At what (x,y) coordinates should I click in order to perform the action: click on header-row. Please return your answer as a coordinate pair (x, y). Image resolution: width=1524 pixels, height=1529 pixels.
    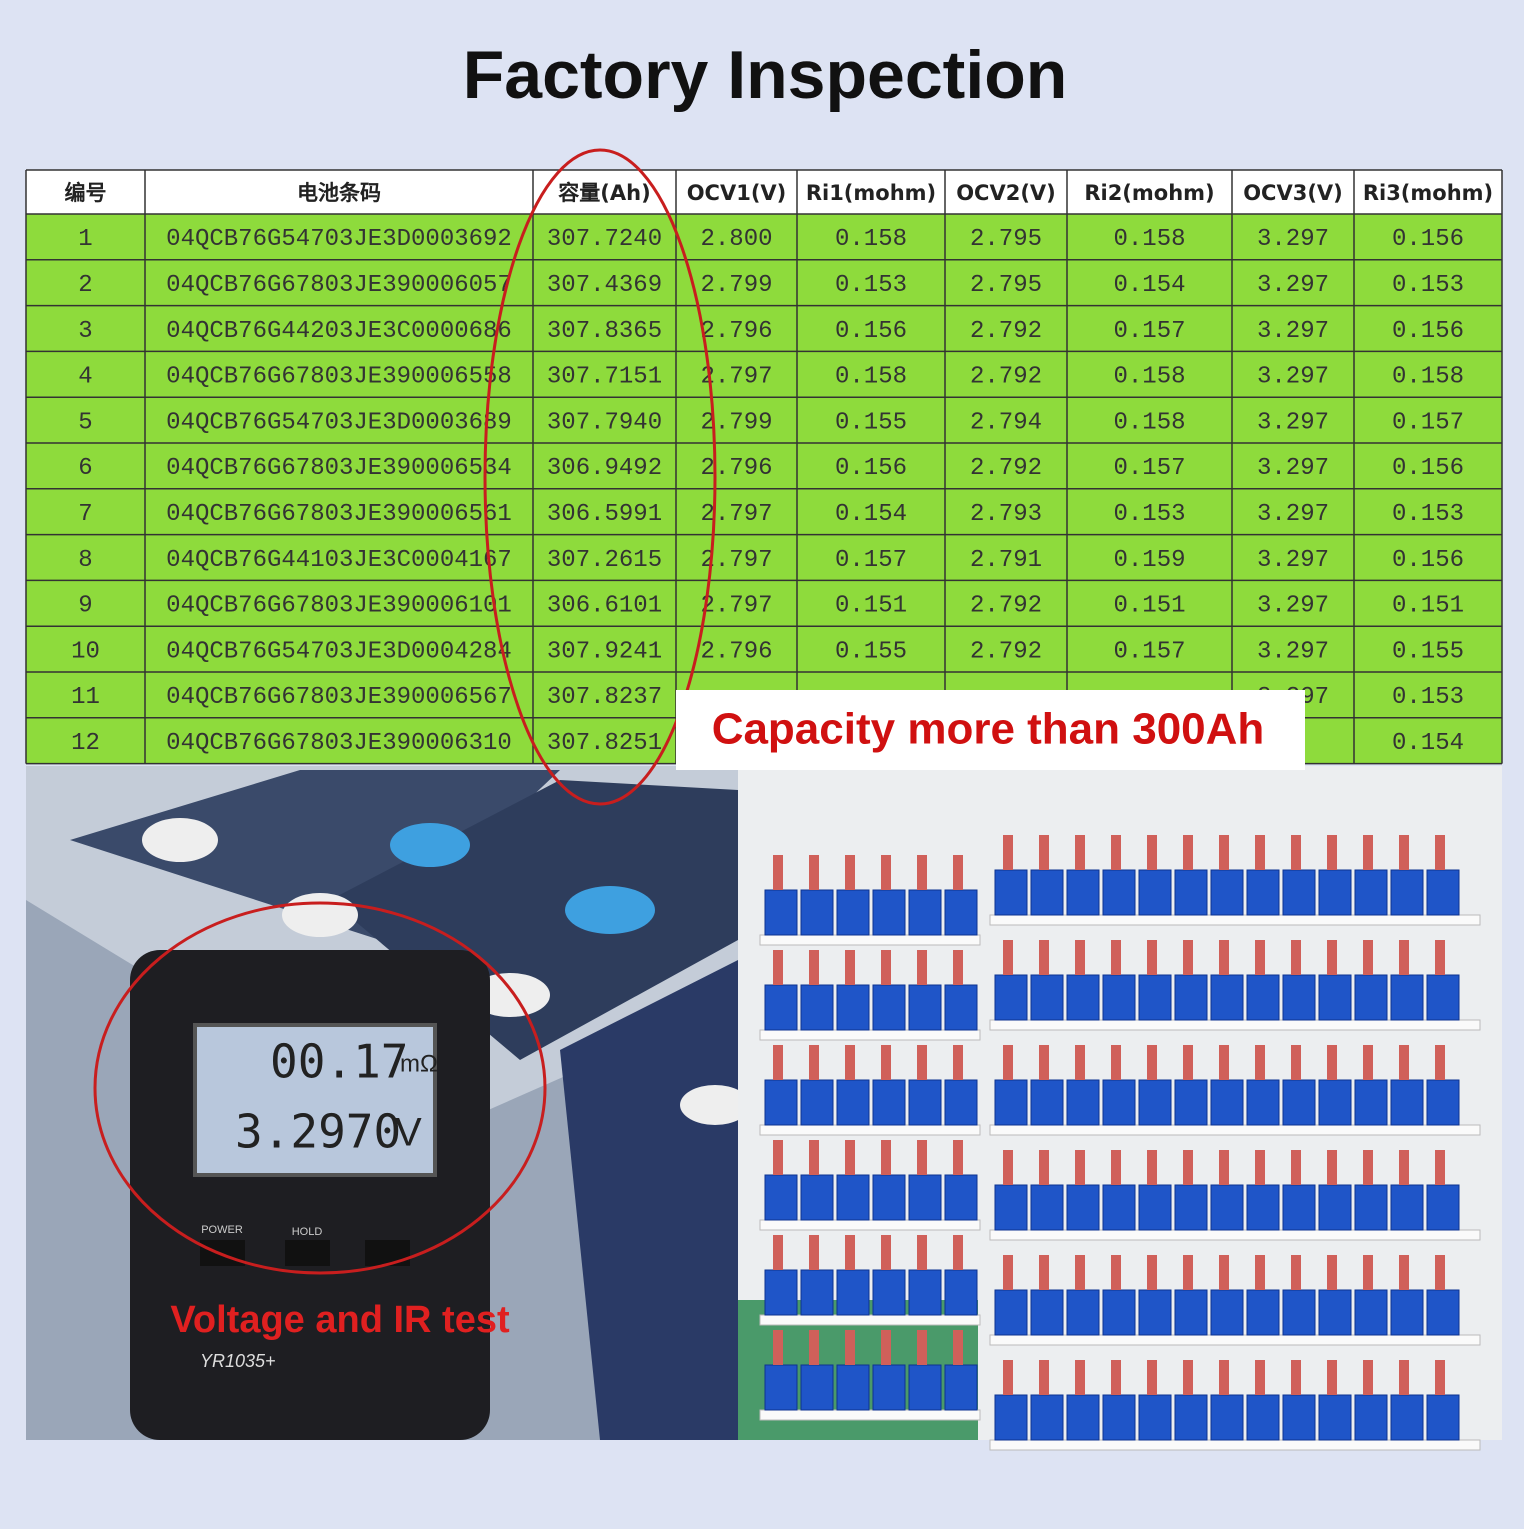
    Looking at the image, I should click on (764, 192).